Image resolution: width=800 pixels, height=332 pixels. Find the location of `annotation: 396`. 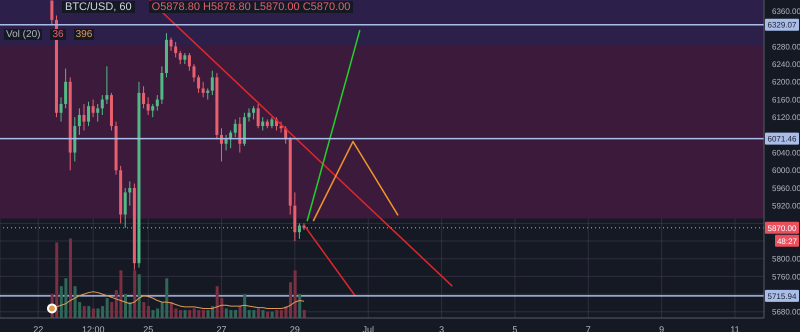

annotation: 396 is located at coordinates (84, 34).